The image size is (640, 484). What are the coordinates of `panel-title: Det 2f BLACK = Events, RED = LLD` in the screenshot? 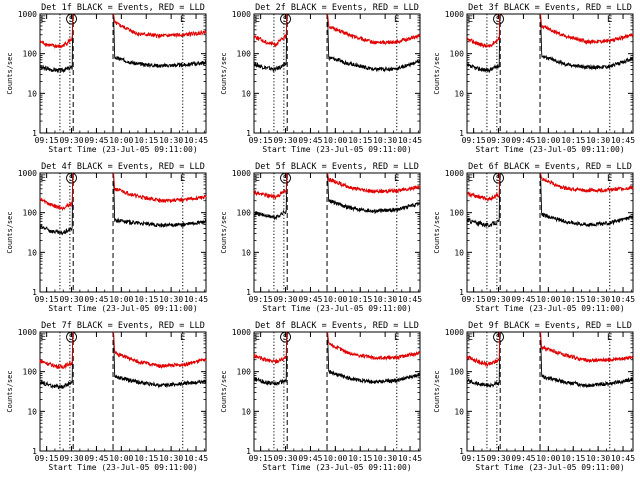 It's located at (337, 8).